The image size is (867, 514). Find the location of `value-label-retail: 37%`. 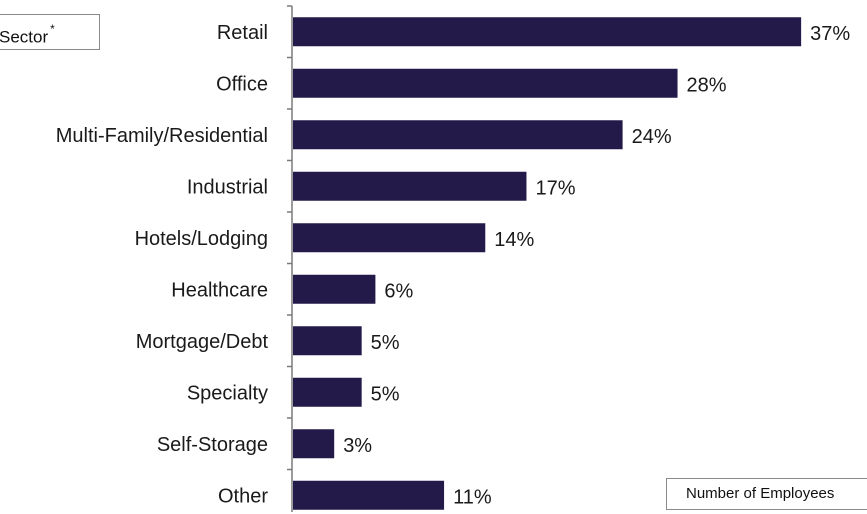

value-label-retail: 37% is located at coordinates (830, 34).